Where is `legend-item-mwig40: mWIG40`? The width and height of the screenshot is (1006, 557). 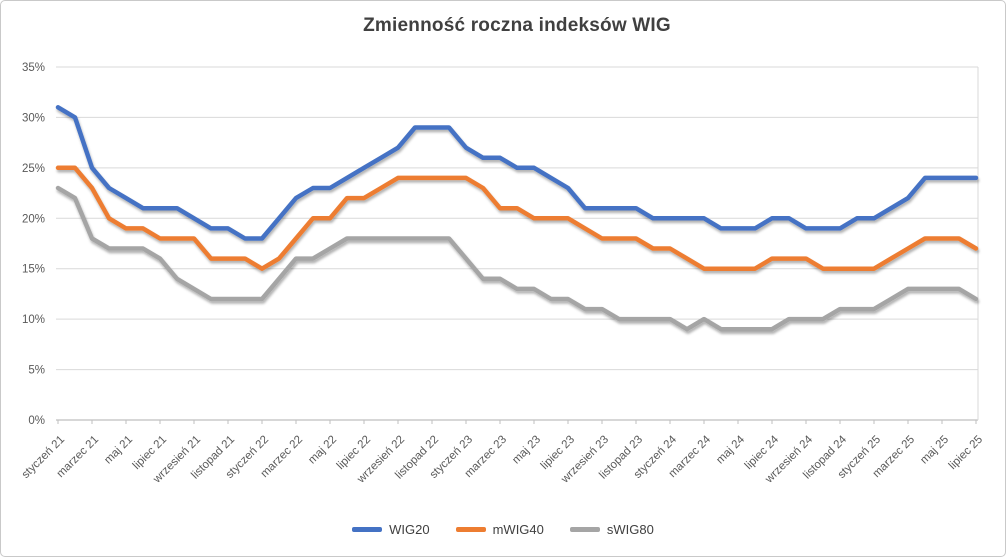 legend-item-mwig40: mWIG40 is located at coordinates (499, 529).